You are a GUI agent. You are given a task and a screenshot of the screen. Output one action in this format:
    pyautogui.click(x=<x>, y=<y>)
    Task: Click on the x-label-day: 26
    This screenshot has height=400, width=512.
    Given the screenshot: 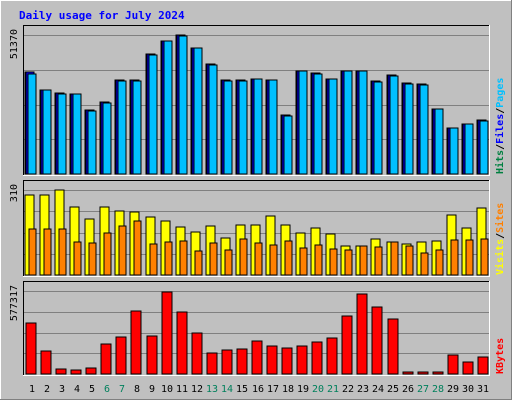 What is the action you would take?
    pyautogui.click(x=408, y=389)
    